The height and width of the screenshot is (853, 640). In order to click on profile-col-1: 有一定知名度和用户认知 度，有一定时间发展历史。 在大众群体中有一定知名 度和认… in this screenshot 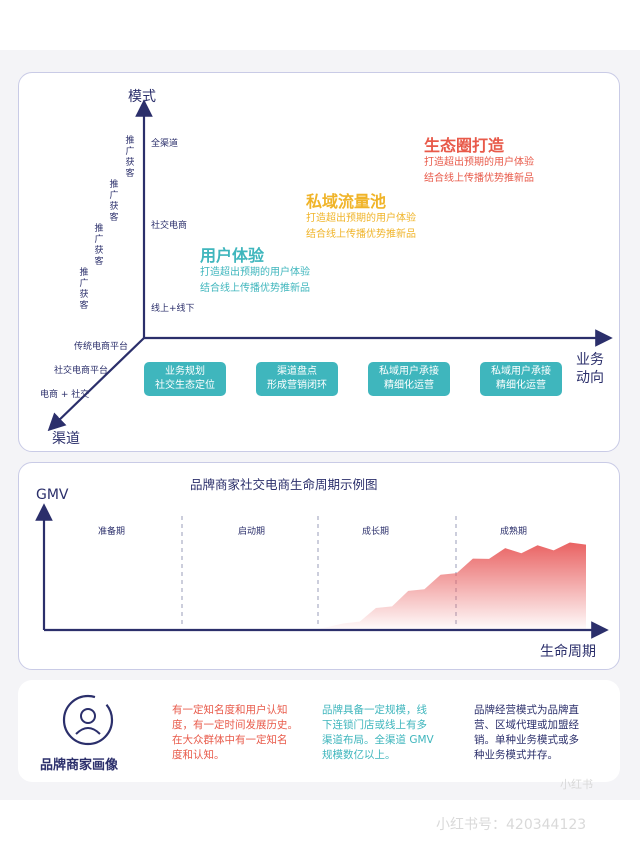, I will do `click(235, 733)`.